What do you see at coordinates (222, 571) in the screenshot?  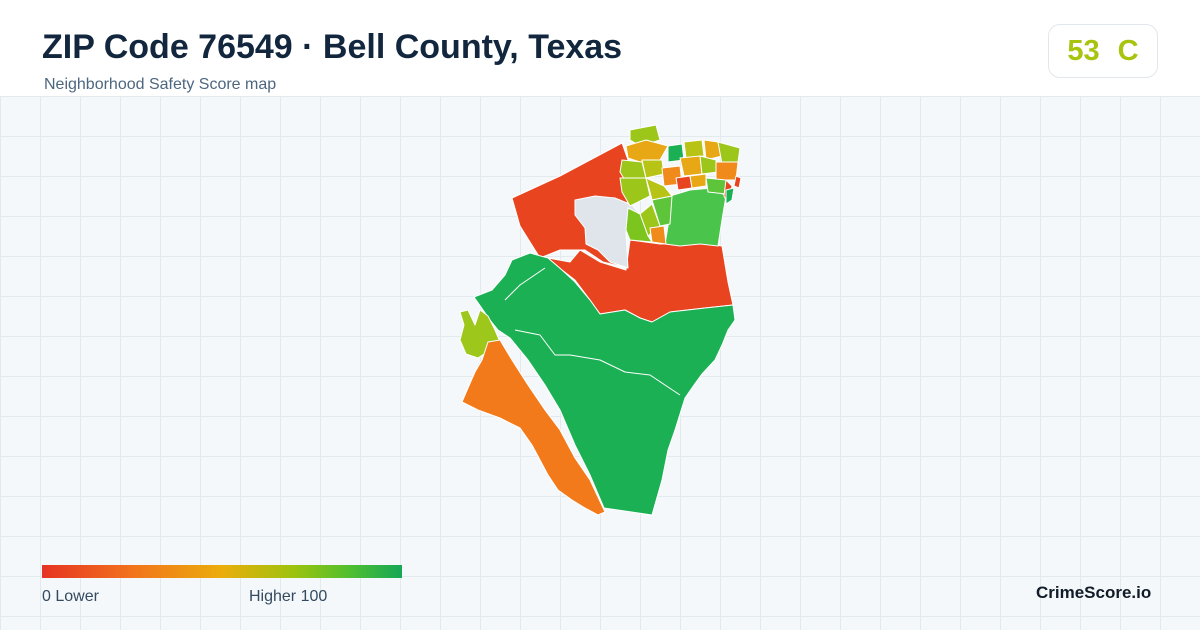 I see `legend-color-scale` at bounding box center [222, 571].